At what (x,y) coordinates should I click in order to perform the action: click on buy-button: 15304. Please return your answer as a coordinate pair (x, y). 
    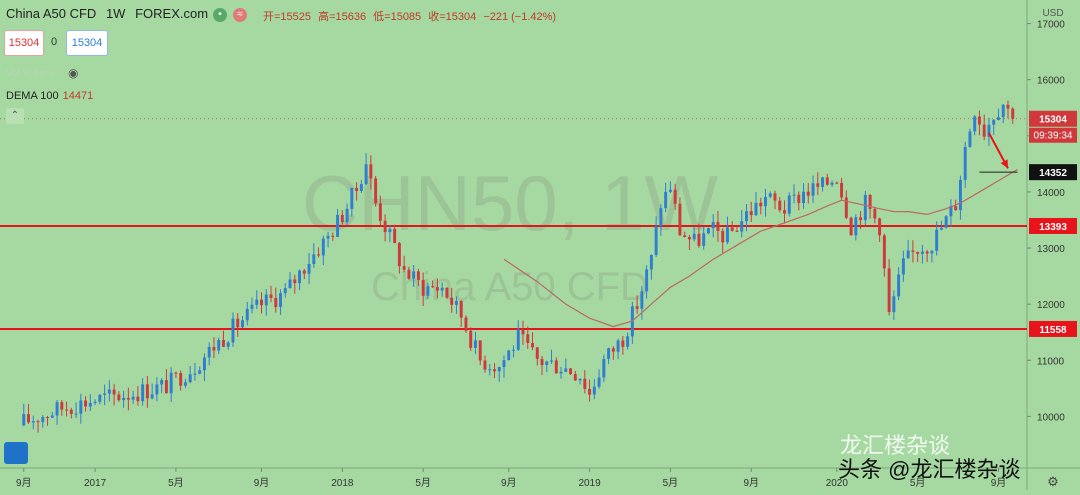
    Looking at the image, I should click on (87, 43).